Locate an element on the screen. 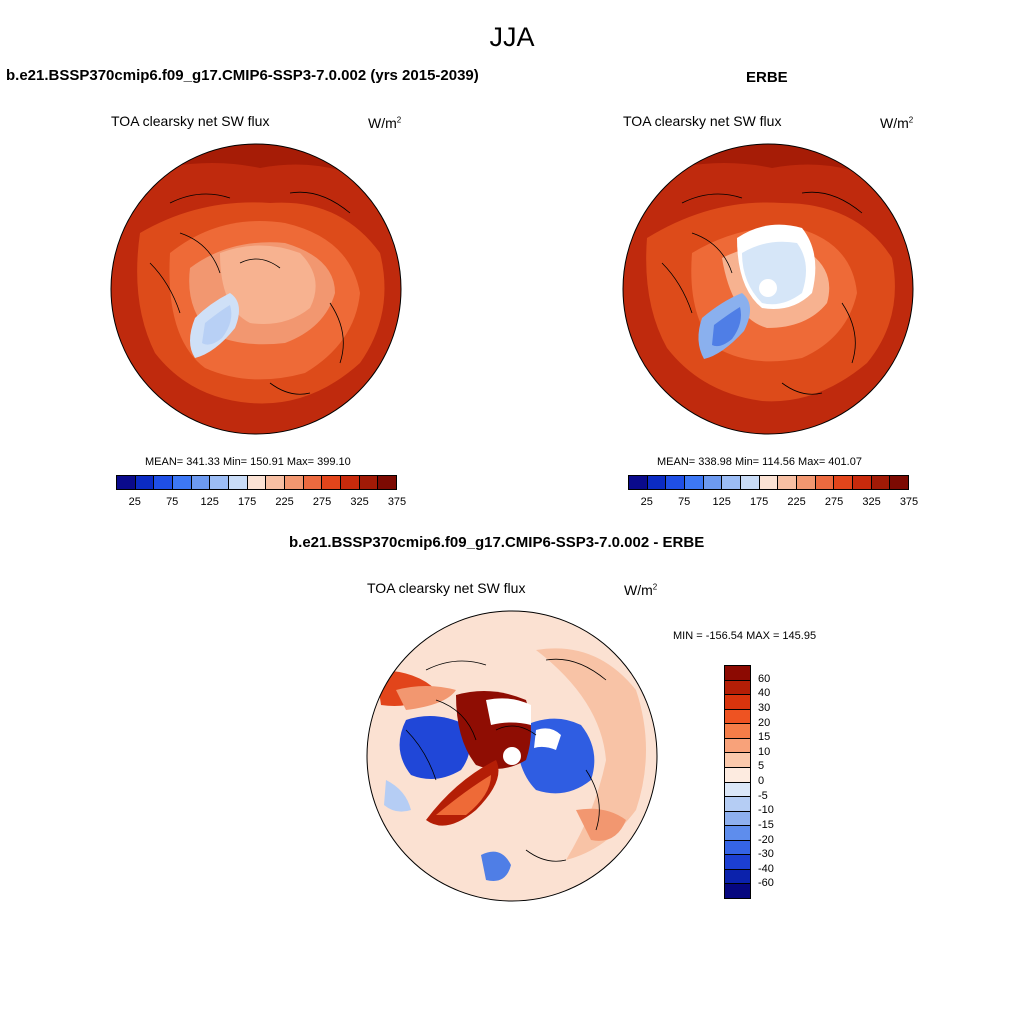 This screenshot has width=1024, height=1024. panel3-colorbar-tick-label: 10 is located at coordinates (764, 751).